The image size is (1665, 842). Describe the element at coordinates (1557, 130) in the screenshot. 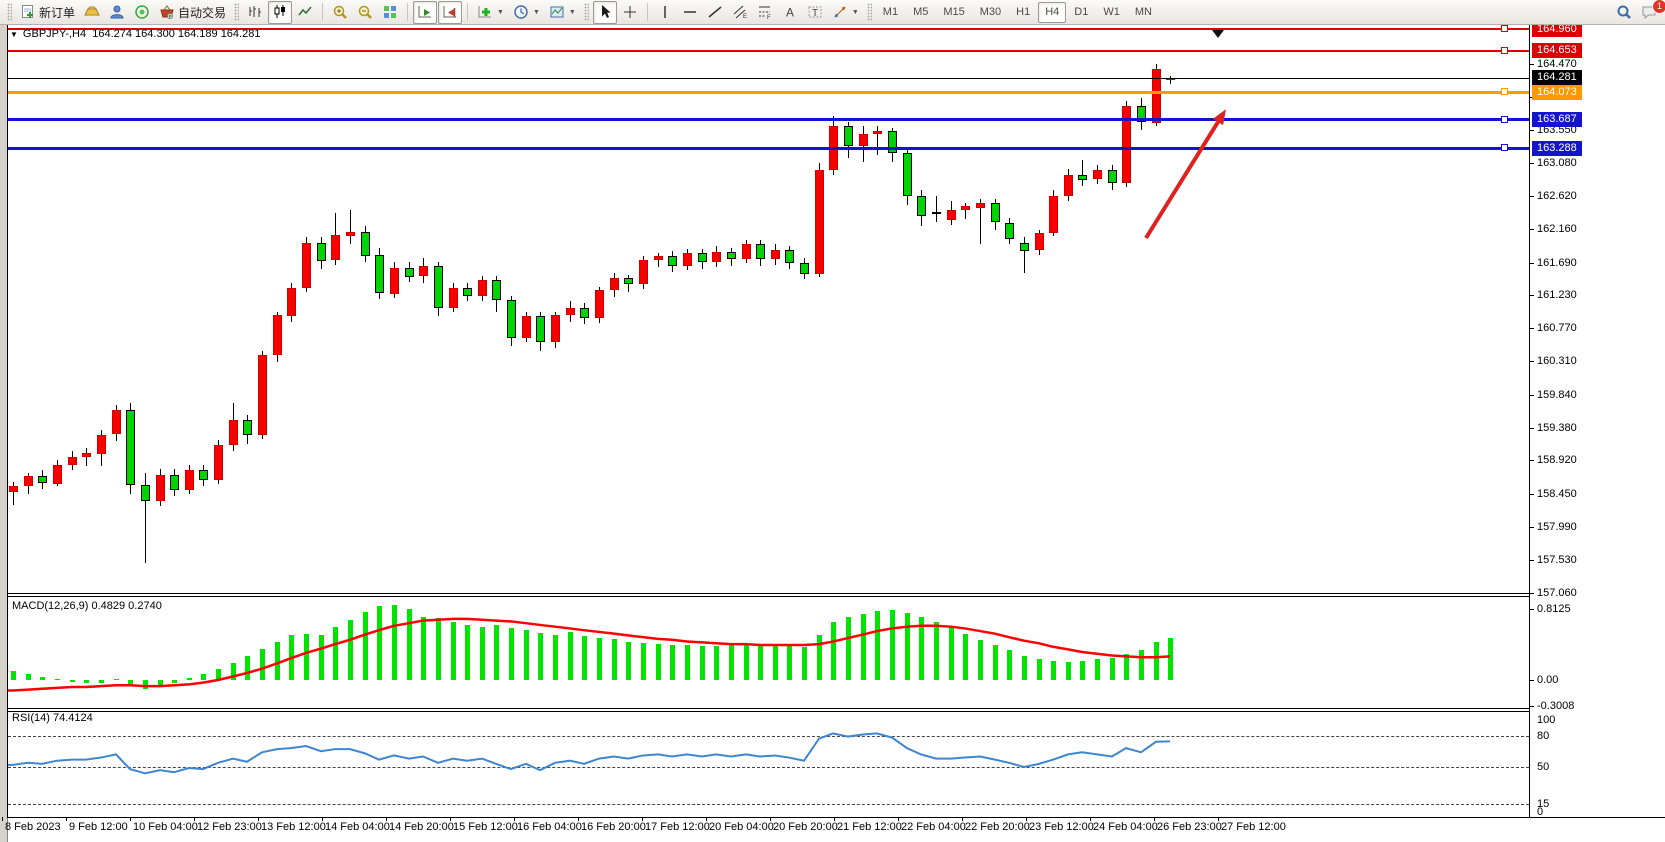

I see `price-axis-label: 163.550` at that location.